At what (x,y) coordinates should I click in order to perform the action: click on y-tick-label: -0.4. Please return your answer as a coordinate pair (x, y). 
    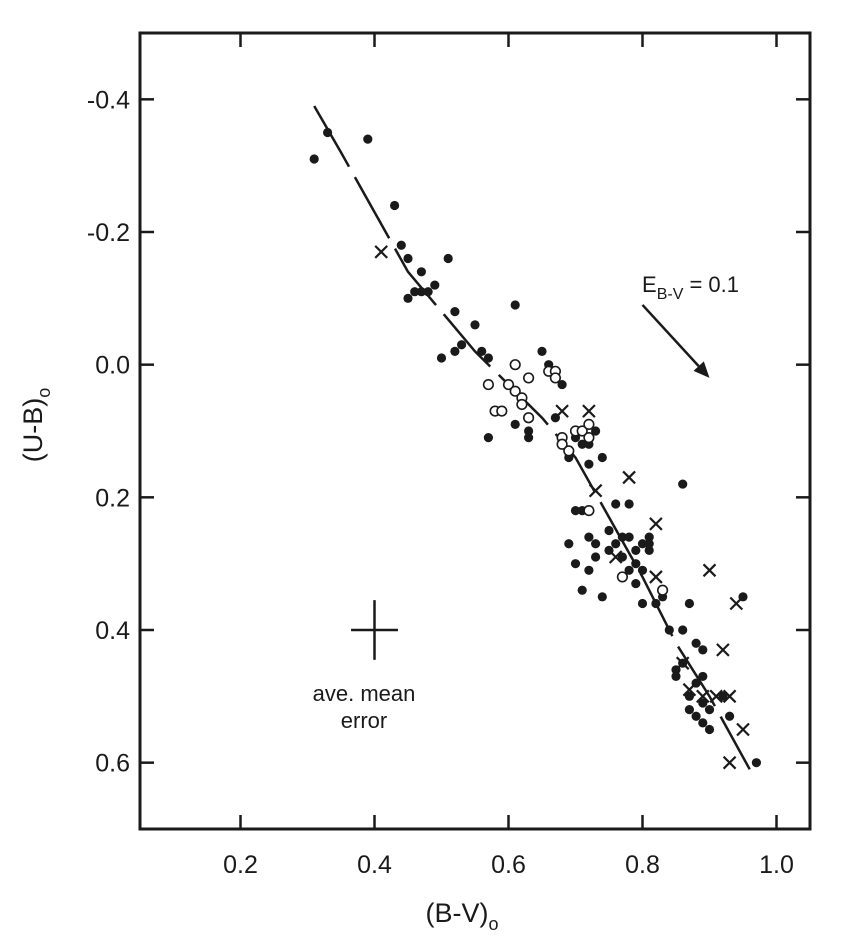
    Looking at the image, I should click on (108, 100).